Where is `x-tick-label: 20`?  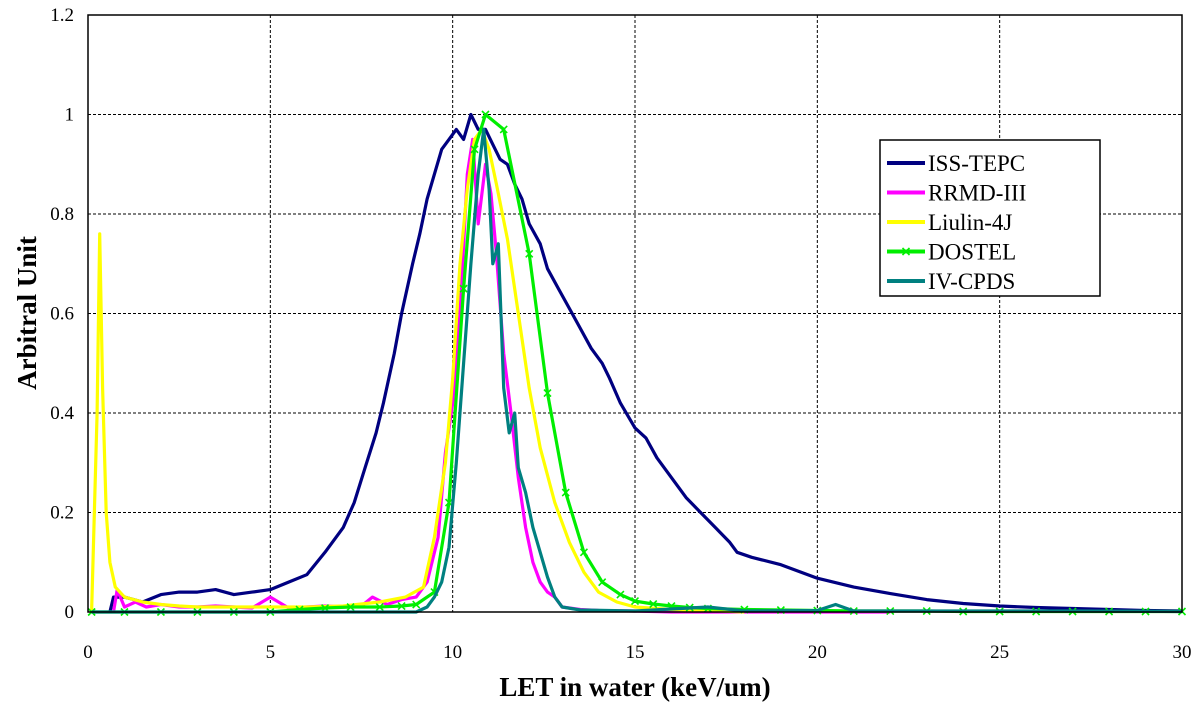 x-tick-label: 20 is located at coordinates (817, 652).